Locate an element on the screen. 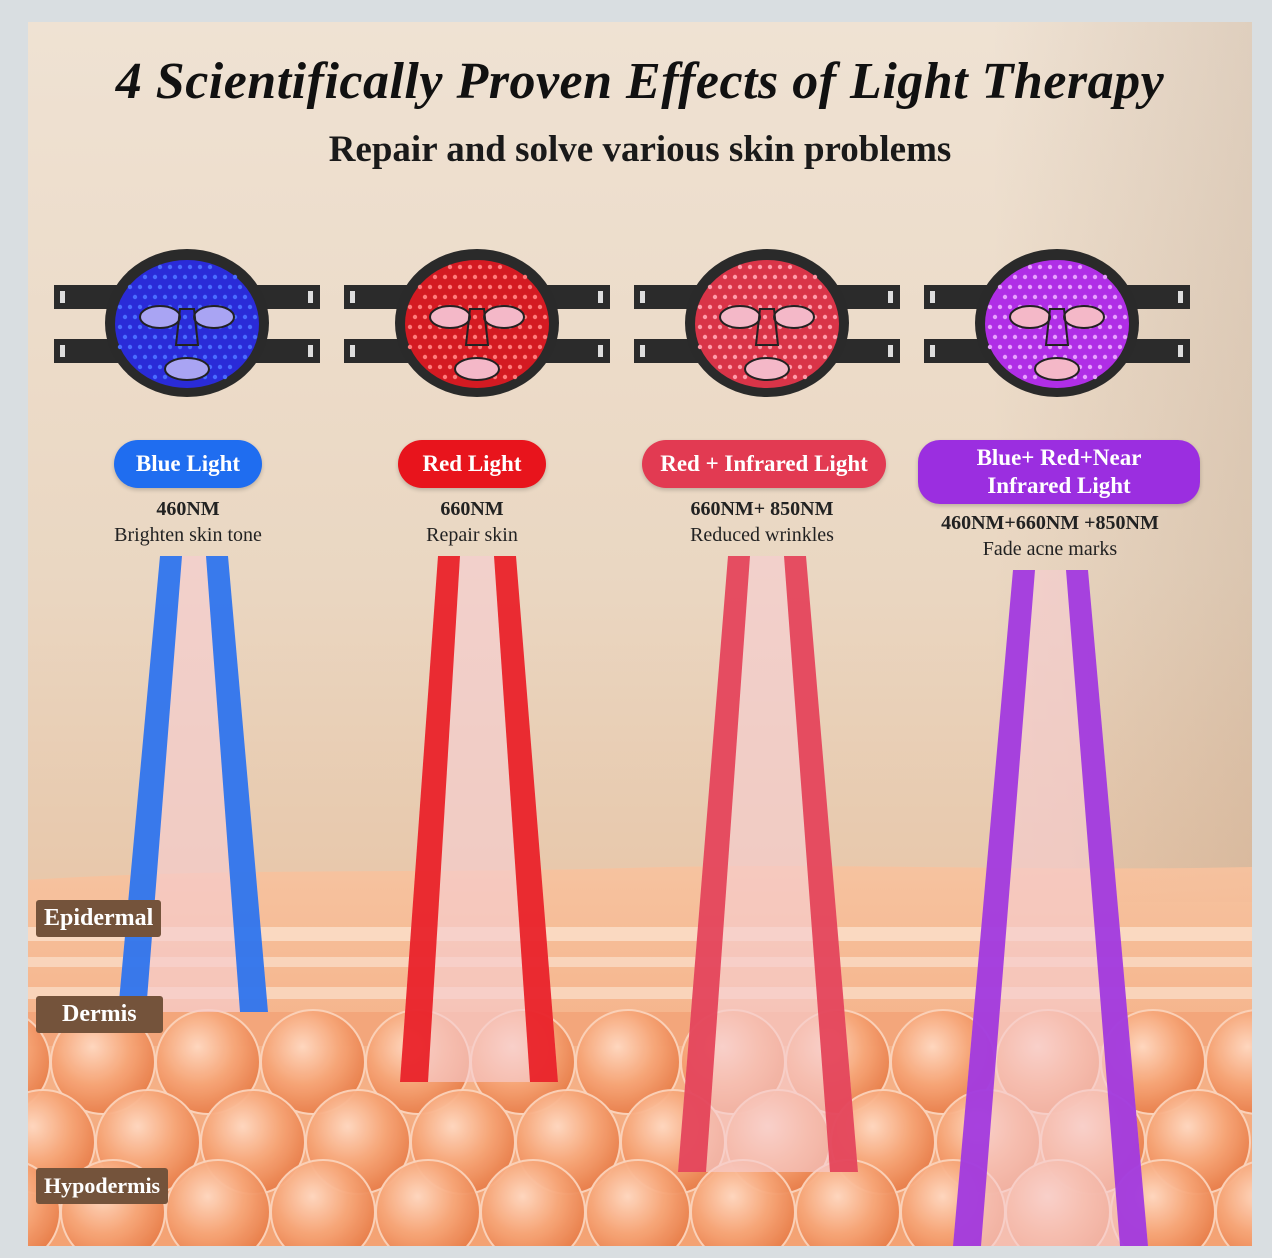 Image resolution: width=1272 pixels, height=1258 pixels. wavelength: 660NM is located at coordinates (472, 509).